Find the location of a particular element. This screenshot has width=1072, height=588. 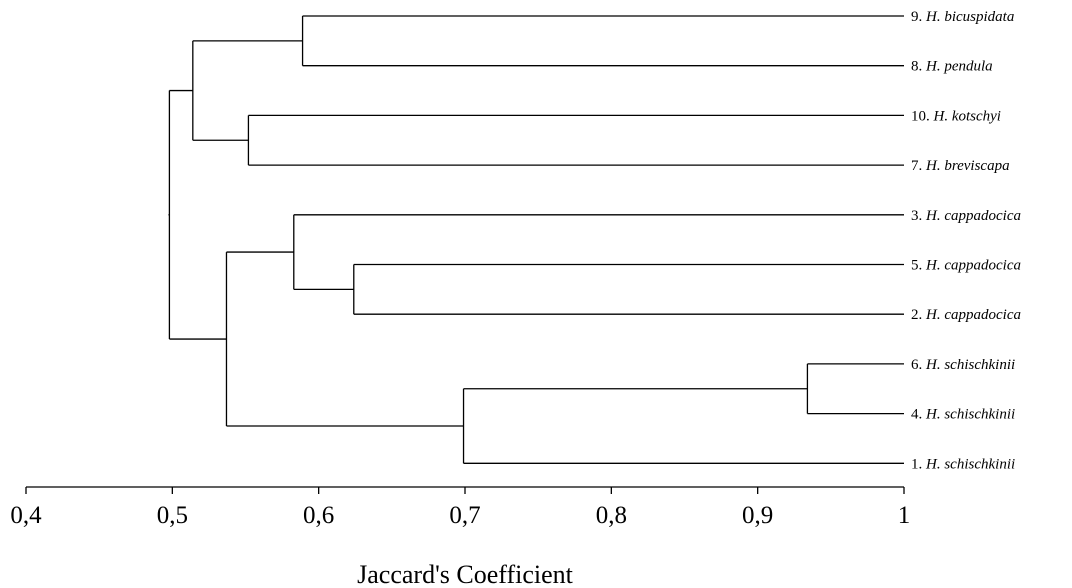

leaf-label: 2. H. cappadocica is located at coordinates (966, 315).